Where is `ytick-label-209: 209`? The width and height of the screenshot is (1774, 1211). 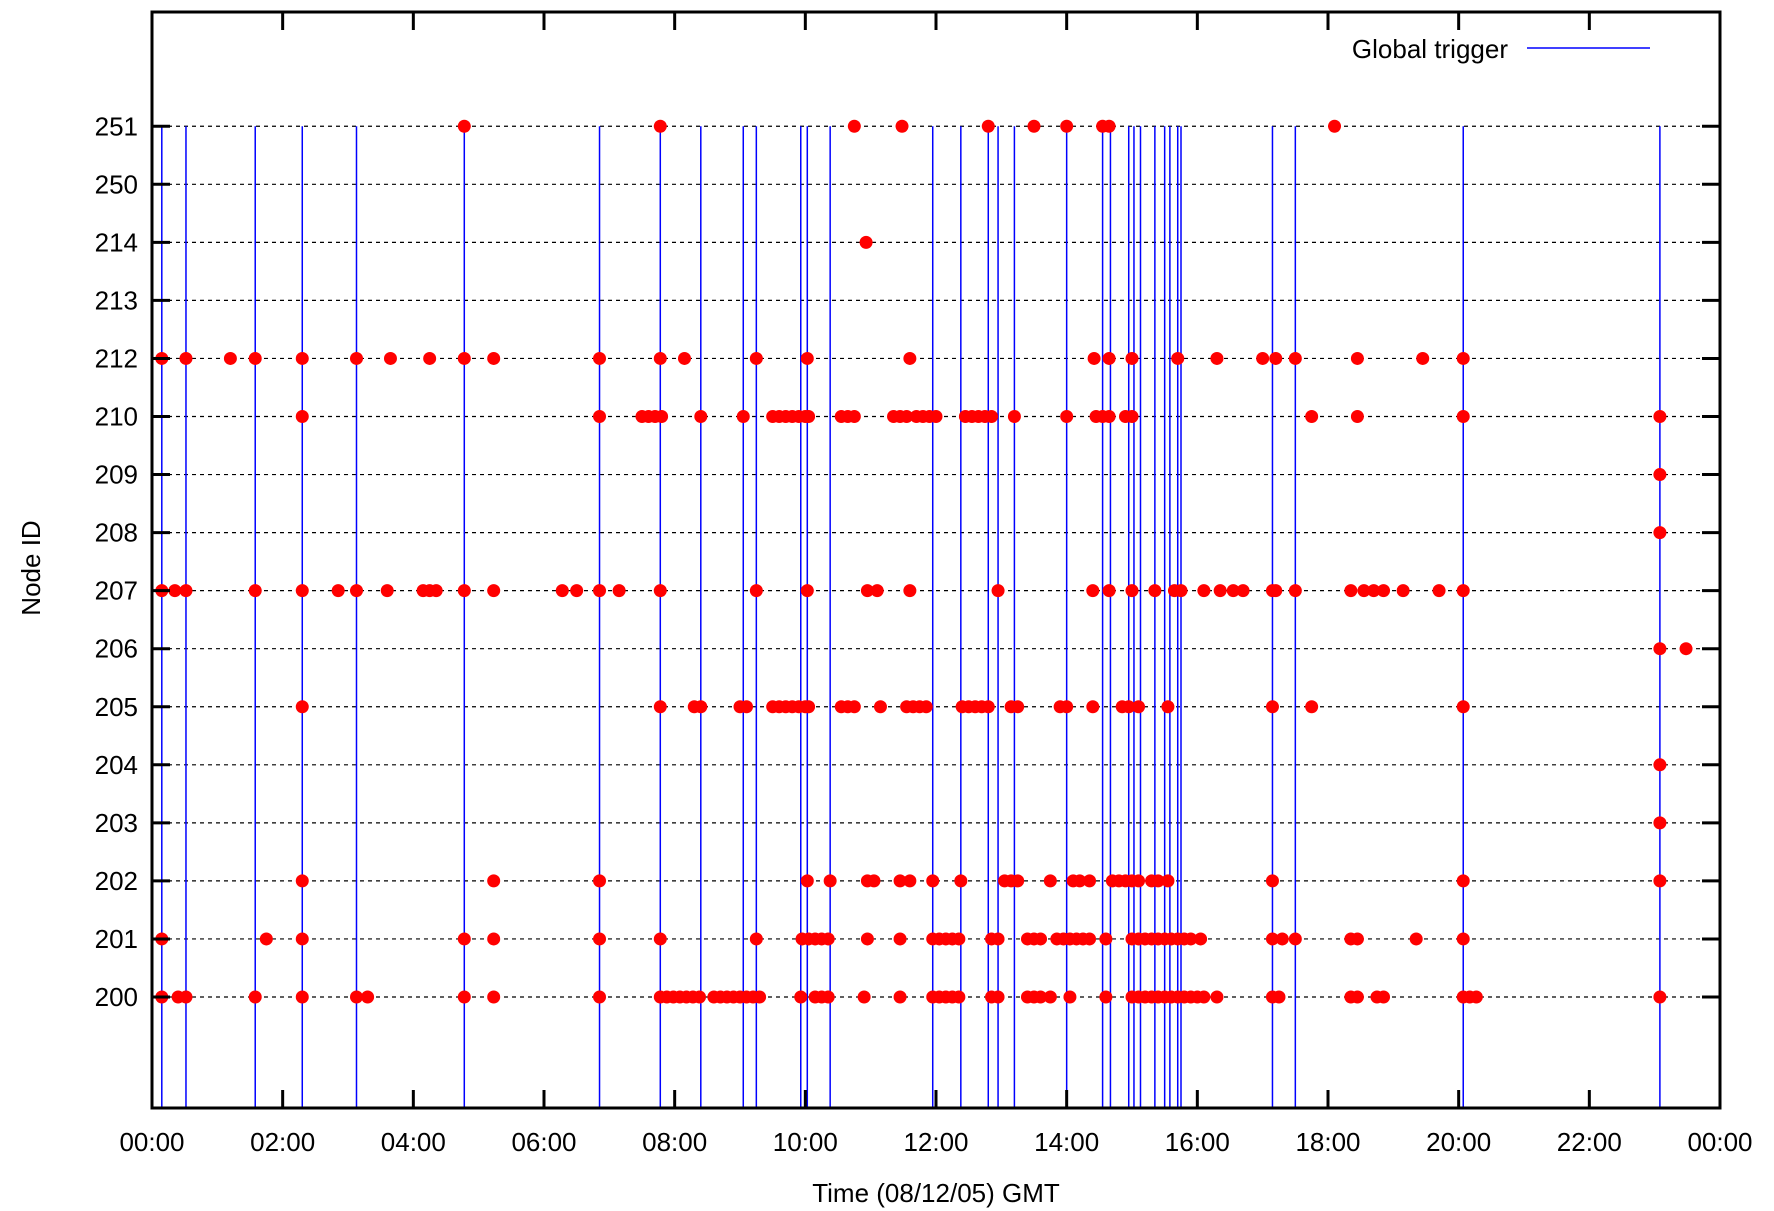
ytick-label-209: 209 is located at coordinates (116, 475).